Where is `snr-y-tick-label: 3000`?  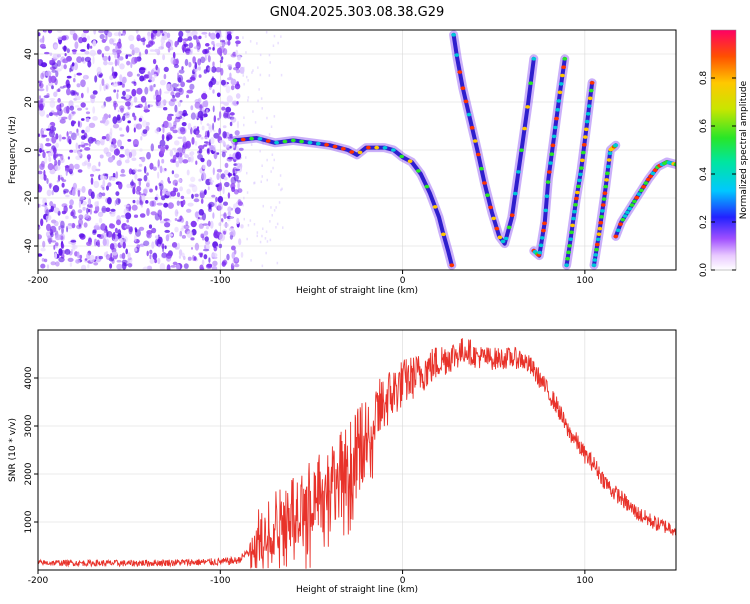 snr-y-tick-label: 3000 is located at coordinates (29, 425).